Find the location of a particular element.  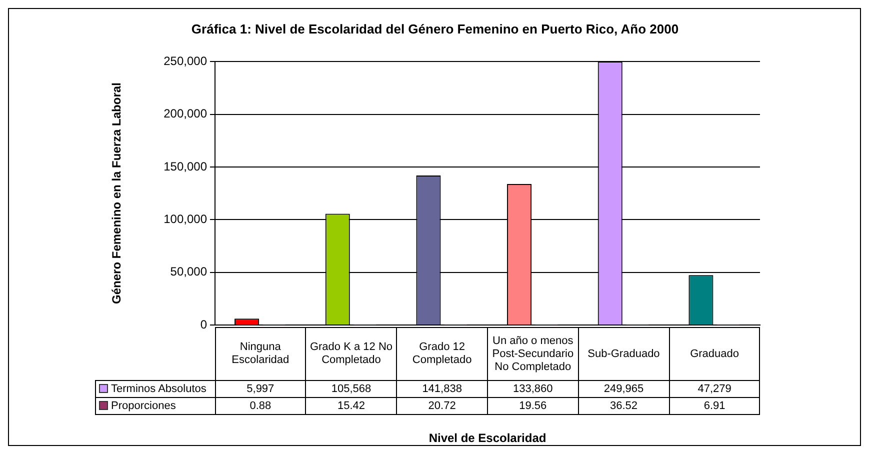

y-tick-label: 100,000 is located at coordinates (186, 219).